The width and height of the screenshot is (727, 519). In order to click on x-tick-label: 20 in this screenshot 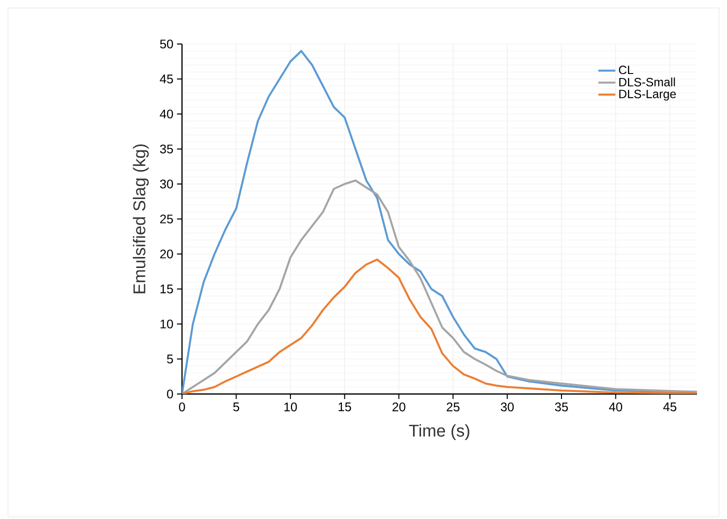, I will do `click(399, 407)`.